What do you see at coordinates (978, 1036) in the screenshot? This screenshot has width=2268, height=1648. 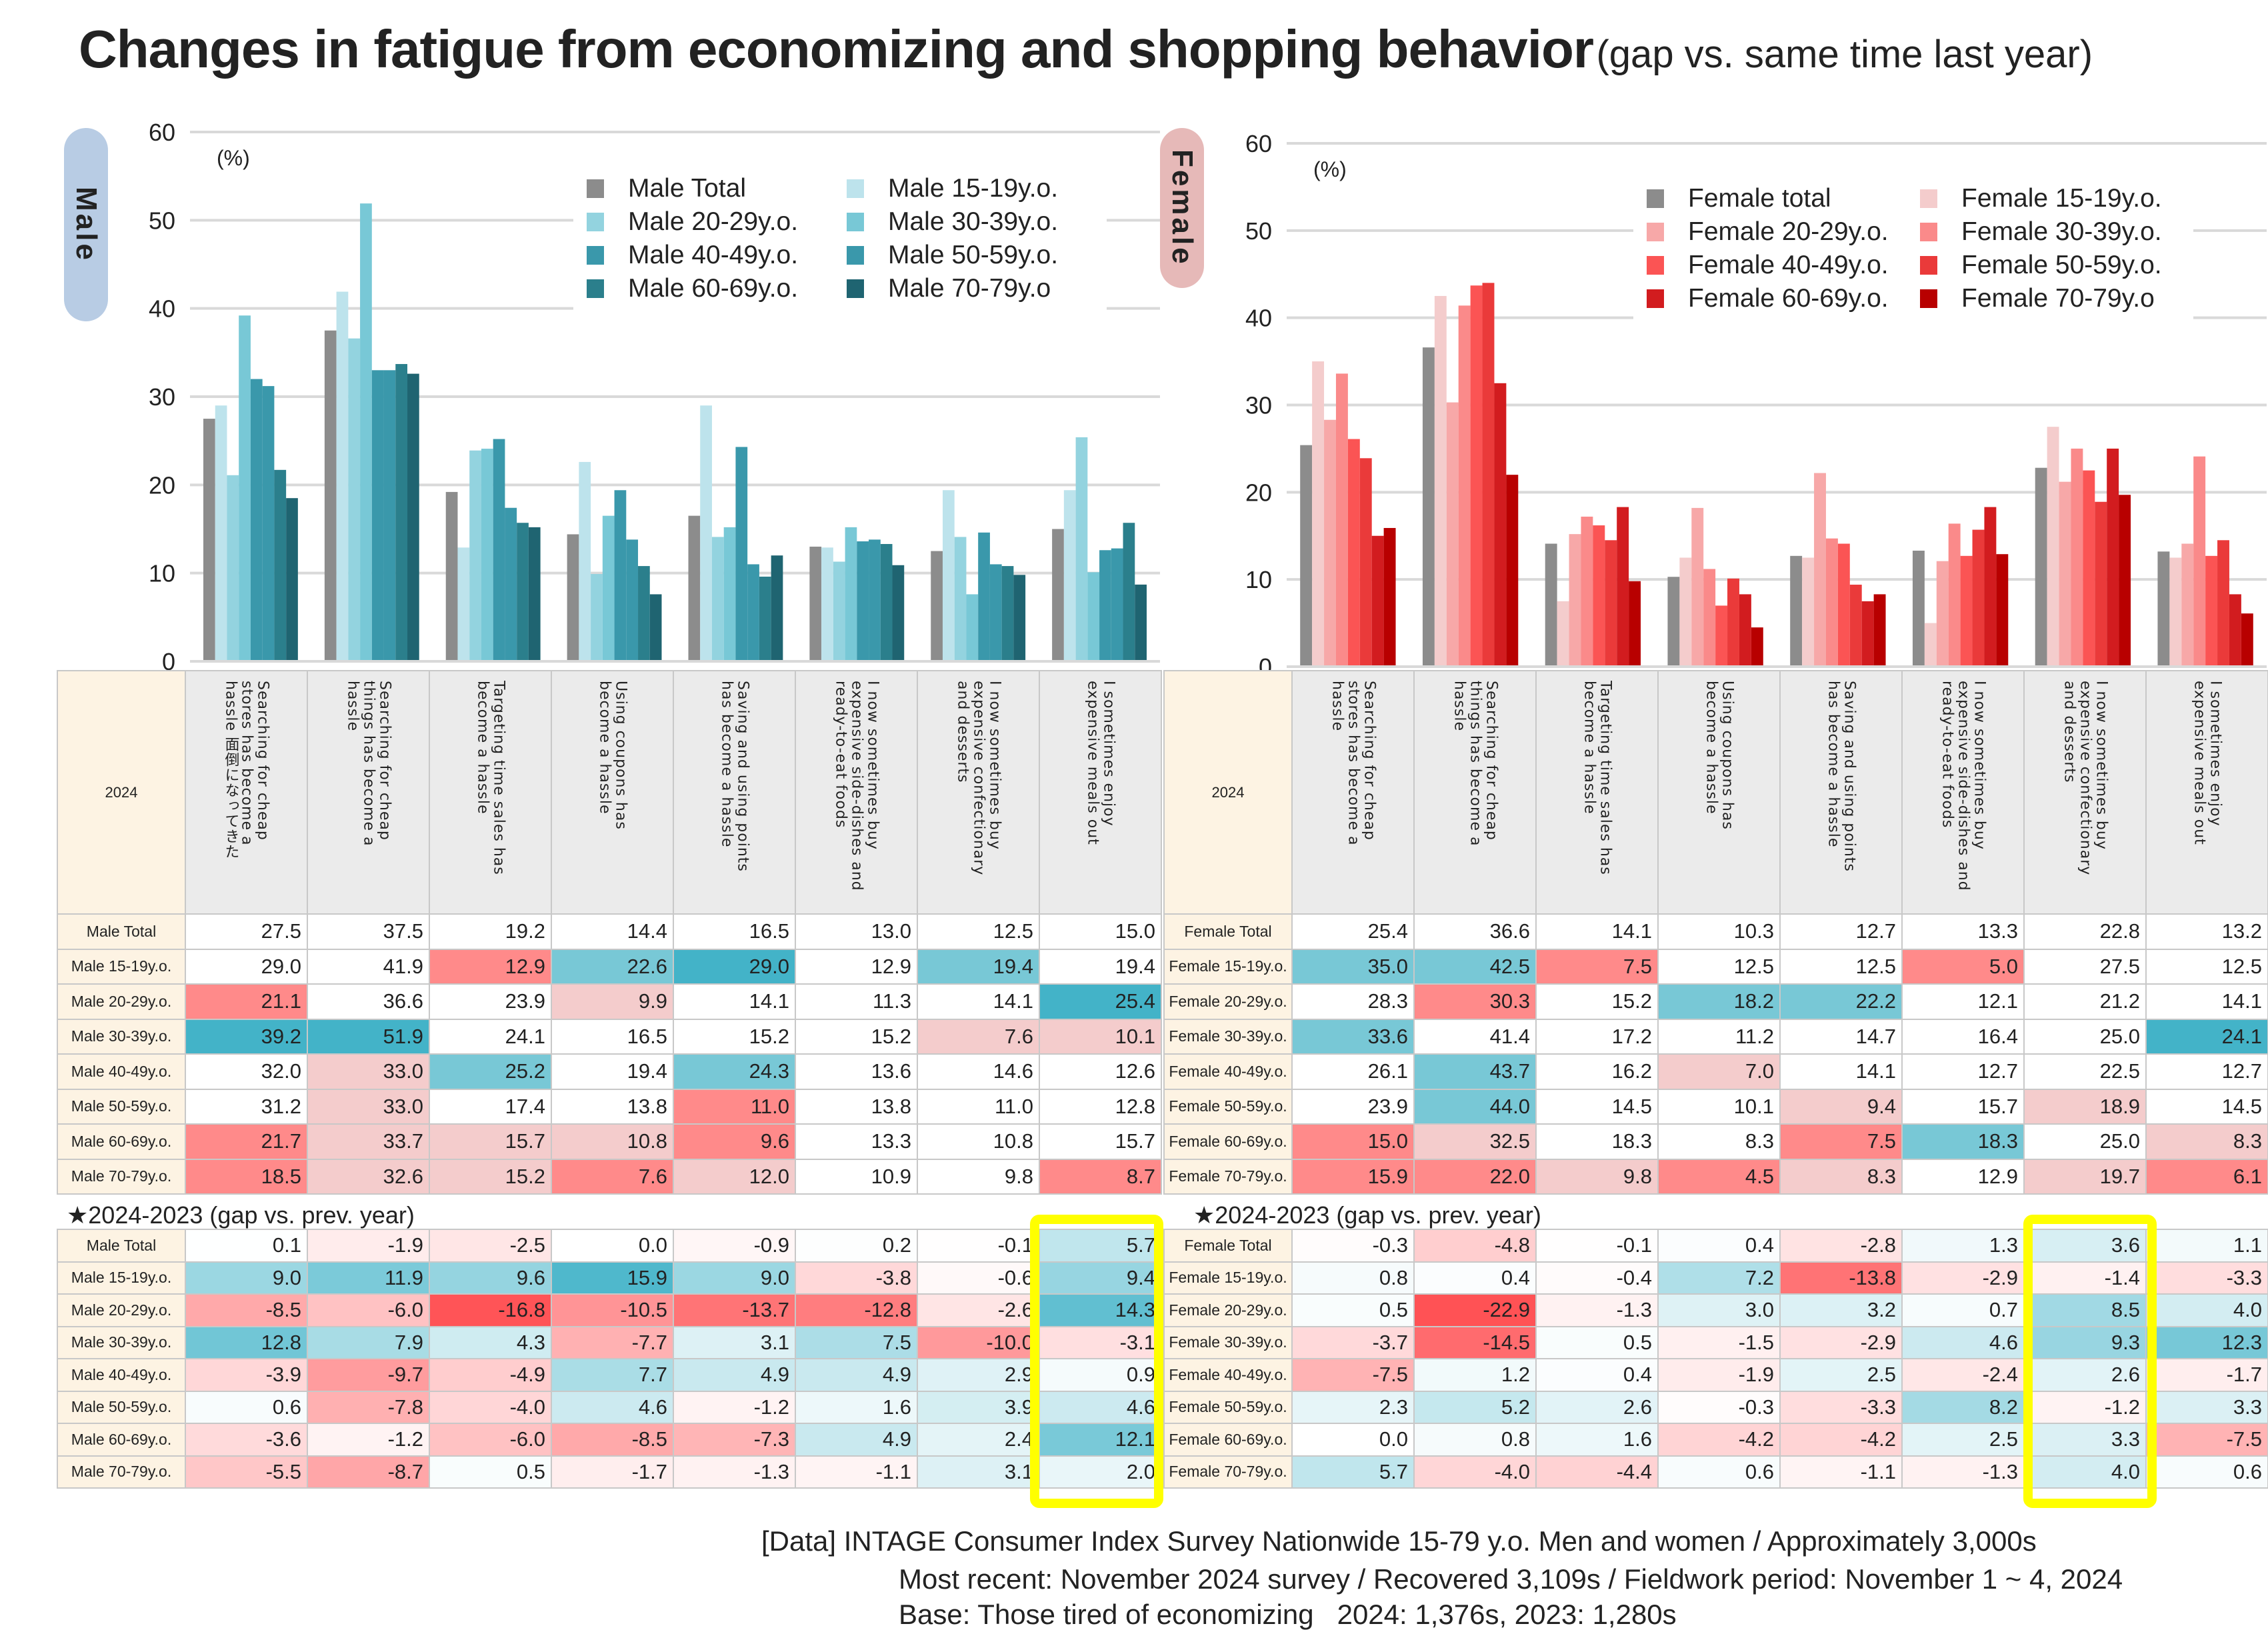 I see `table-cell: 7.6` at bounding box center [978, 1036].